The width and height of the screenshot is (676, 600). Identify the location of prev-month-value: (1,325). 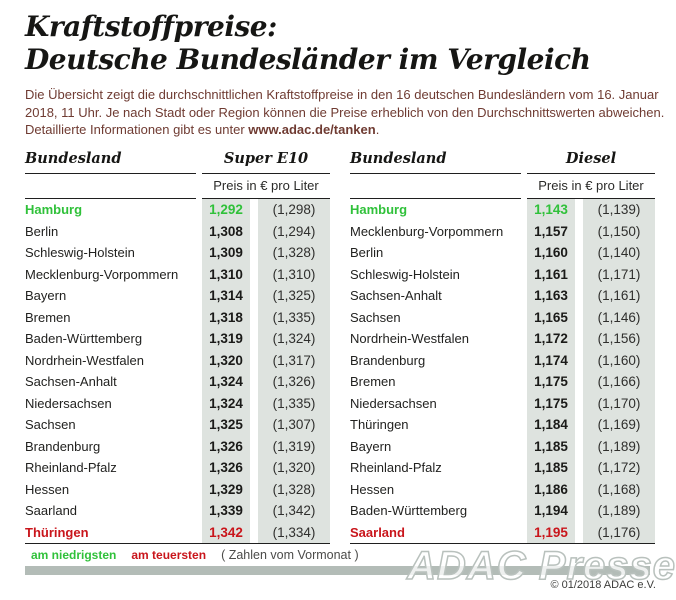
(294, 296).